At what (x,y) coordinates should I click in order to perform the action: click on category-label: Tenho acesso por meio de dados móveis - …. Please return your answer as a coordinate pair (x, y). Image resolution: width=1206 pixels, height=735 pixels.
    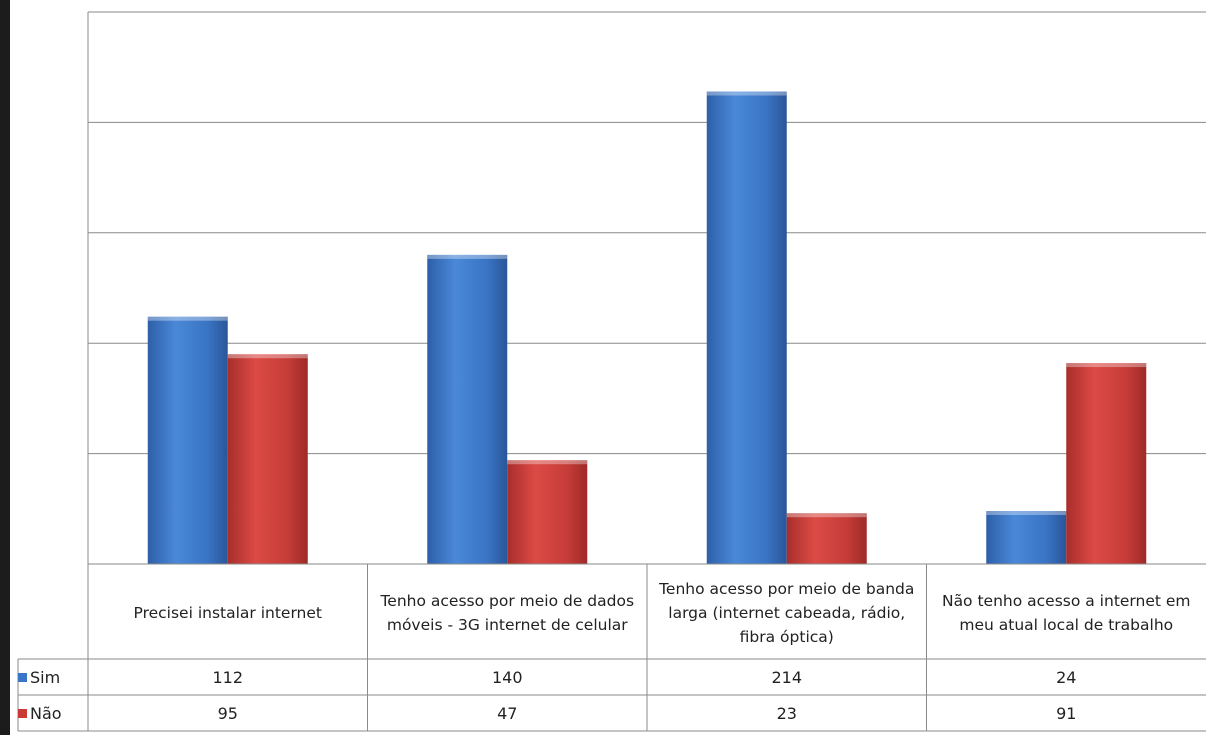
    Looking at the image, I should click on (507, 613).